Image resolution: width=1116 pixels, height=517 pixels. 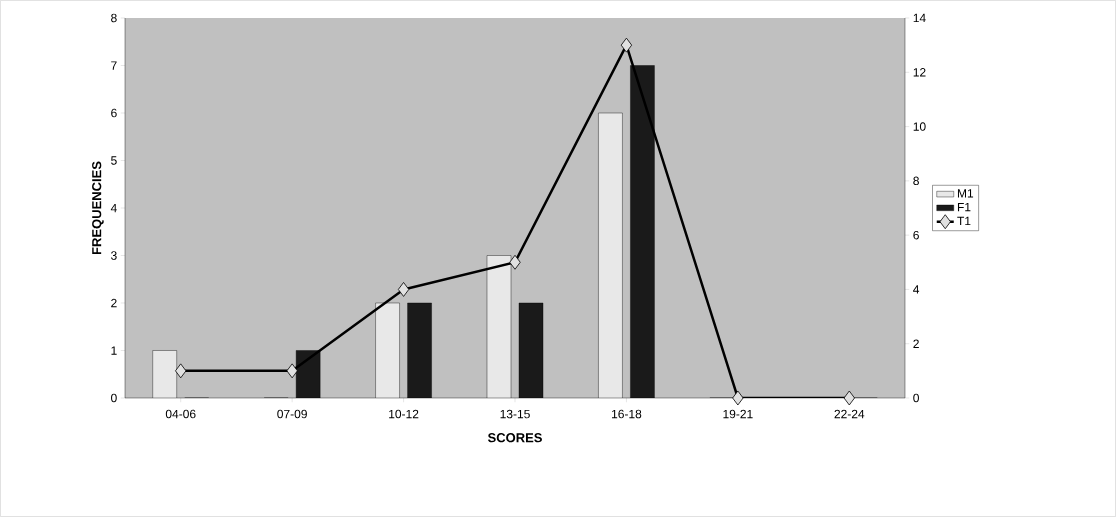 I want to click on x-axis-title: SCORES, so click(x=514, y=438).